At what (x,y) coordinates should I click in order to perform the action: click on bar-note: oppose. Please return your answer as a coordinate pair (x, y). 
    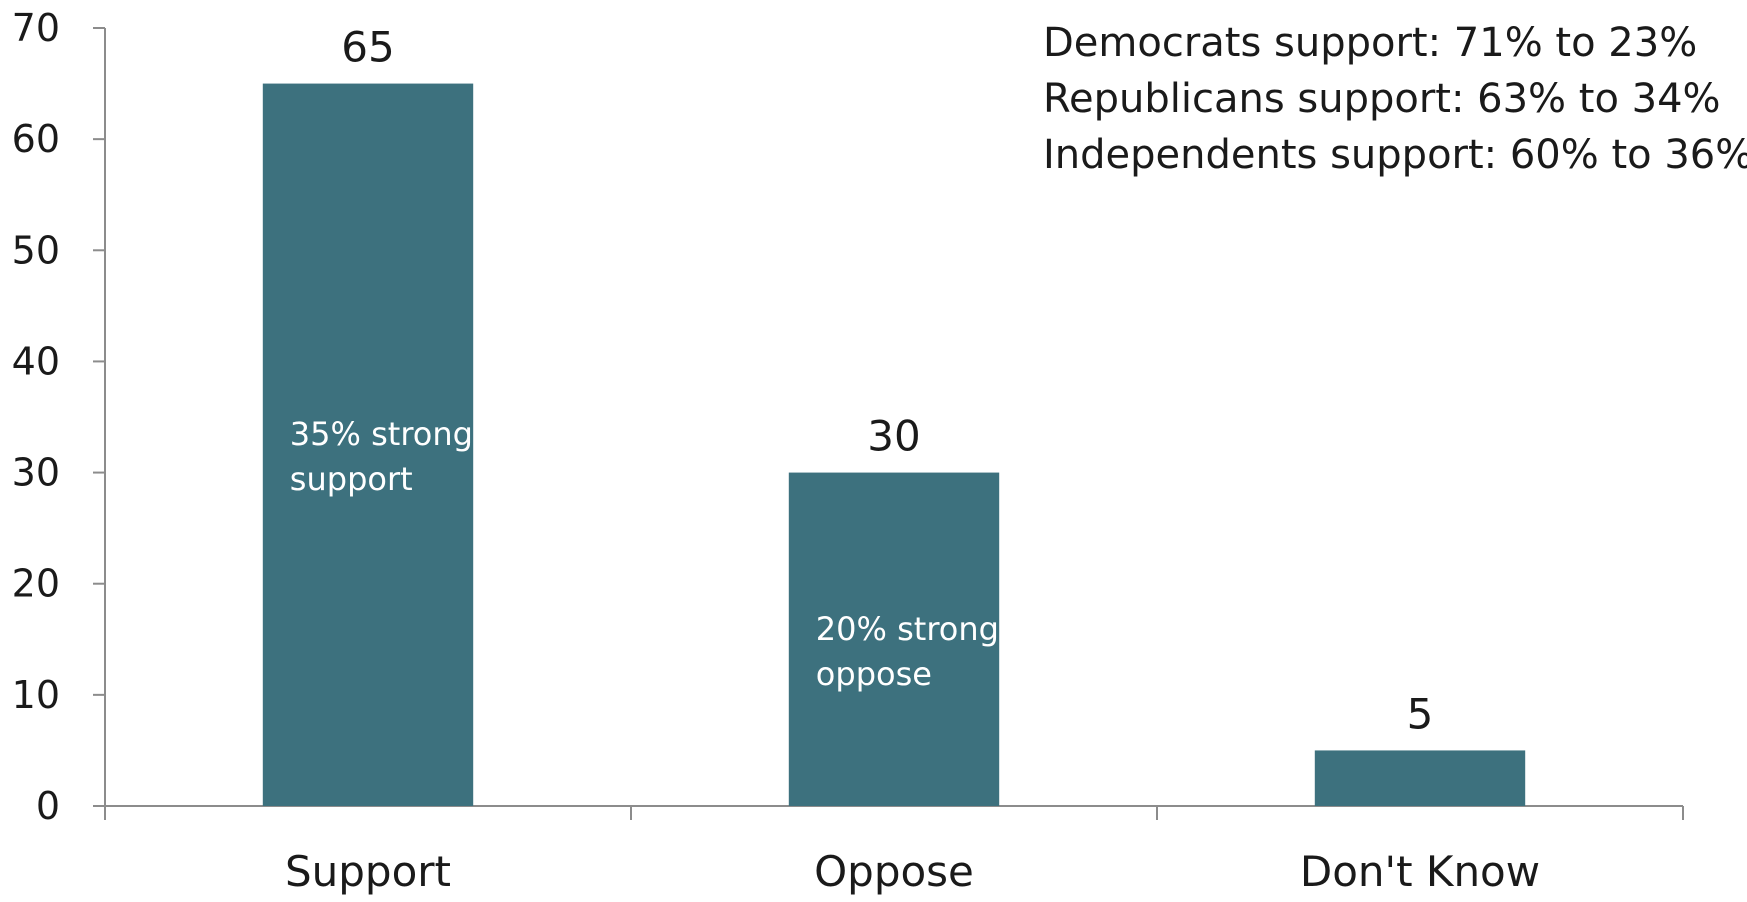
    Looking at the image, I should click on (874, 674).